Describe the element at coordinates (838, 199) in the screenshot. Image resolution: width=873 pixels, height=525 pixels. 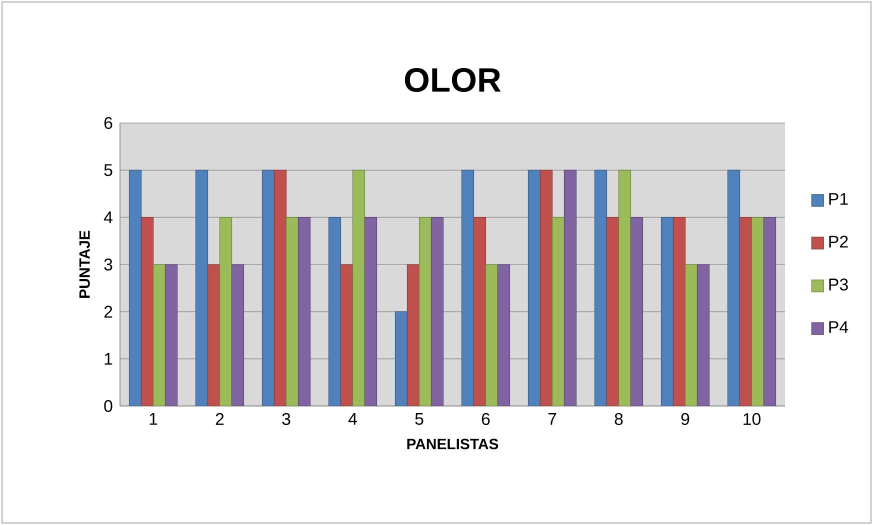
I see `legend-label: P1` at that location.